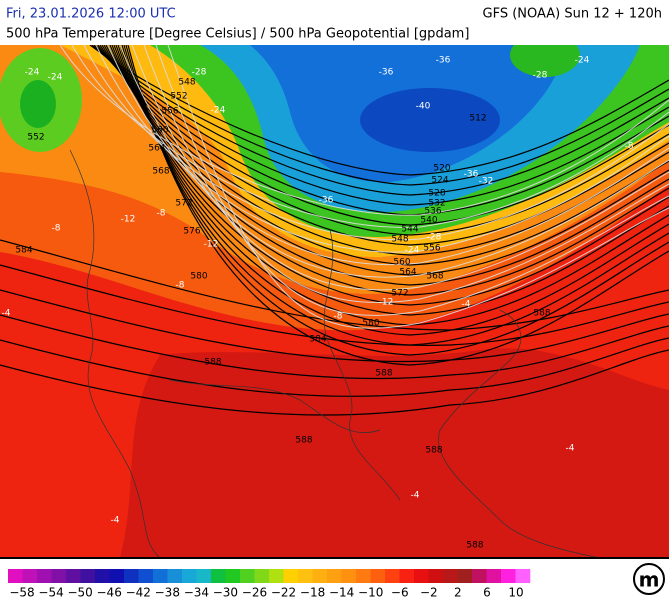 This screenshot has width=669, height=600. What do you see at coordinates (458, 593) in the screenshot?
I see `colorbar-label: 2` at bounding box center [458, 593].